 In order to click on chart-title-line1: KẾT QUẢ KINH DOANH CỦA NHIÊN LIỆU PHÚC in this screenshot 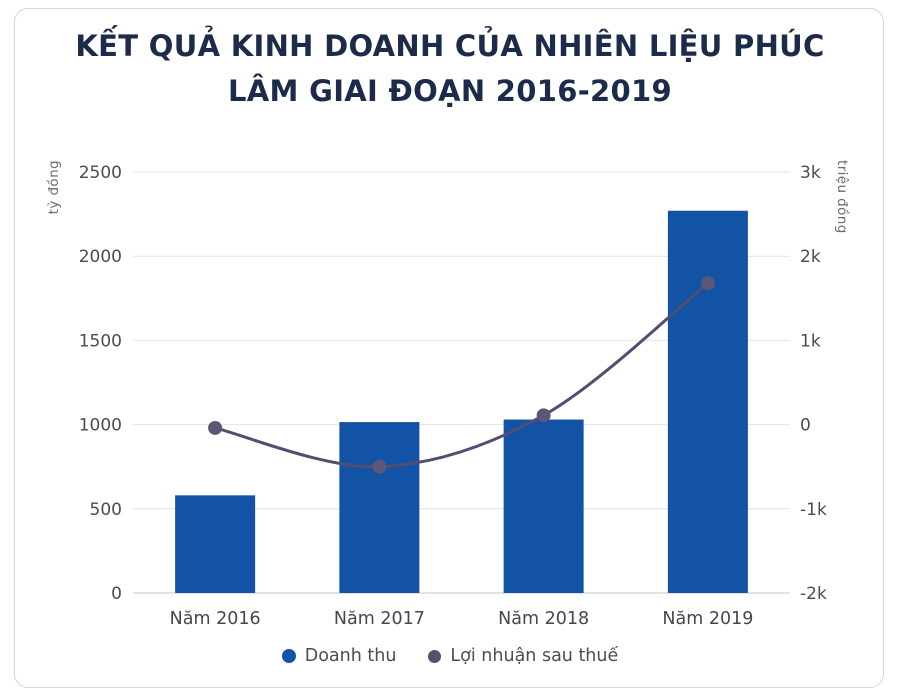, I will do `click(450, 46)`.